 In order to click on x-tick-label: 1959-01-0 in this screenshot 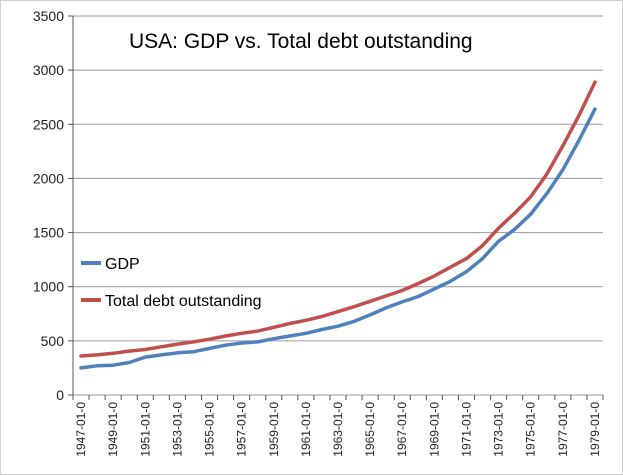, I will do `click(274, 429)`.